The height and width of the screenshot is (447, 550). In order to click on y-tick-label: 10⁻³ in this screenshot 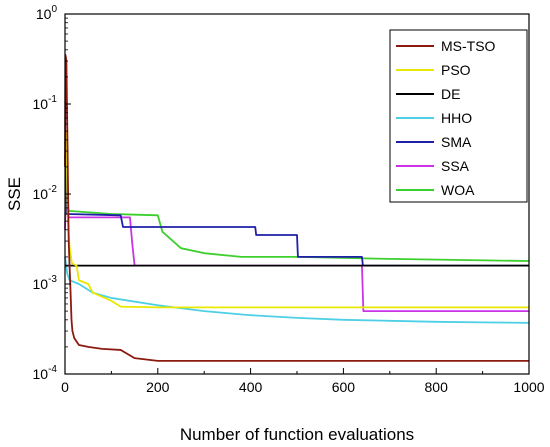, I will do `click(45, 283)`.